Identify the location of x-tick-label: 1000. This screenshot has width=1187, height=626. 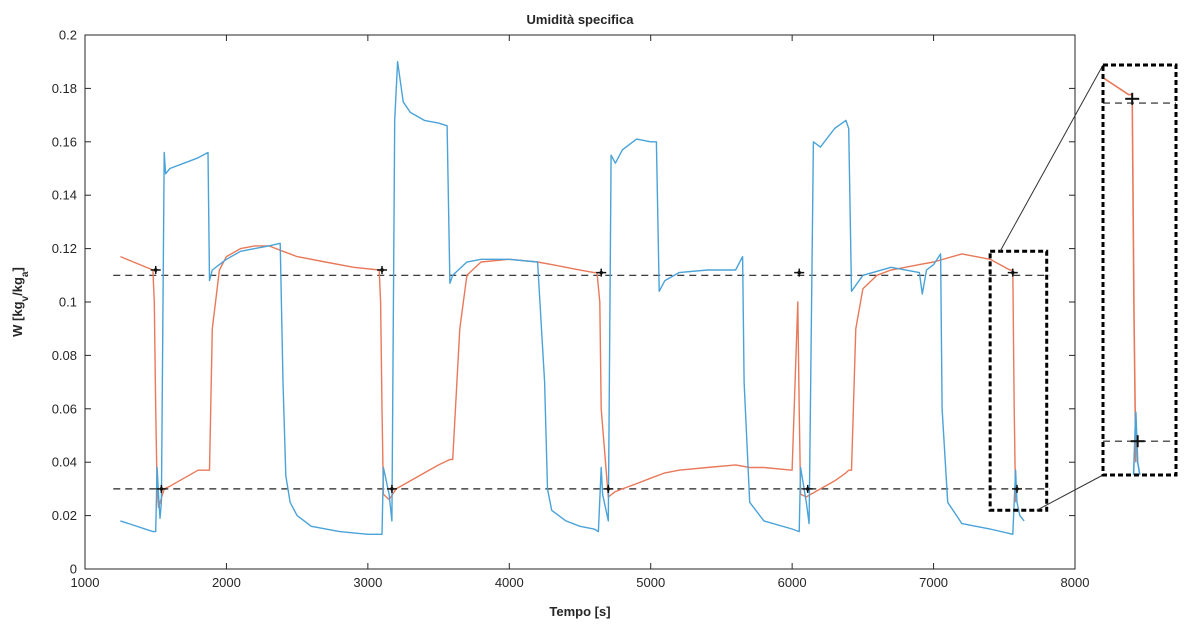
(85, 582).